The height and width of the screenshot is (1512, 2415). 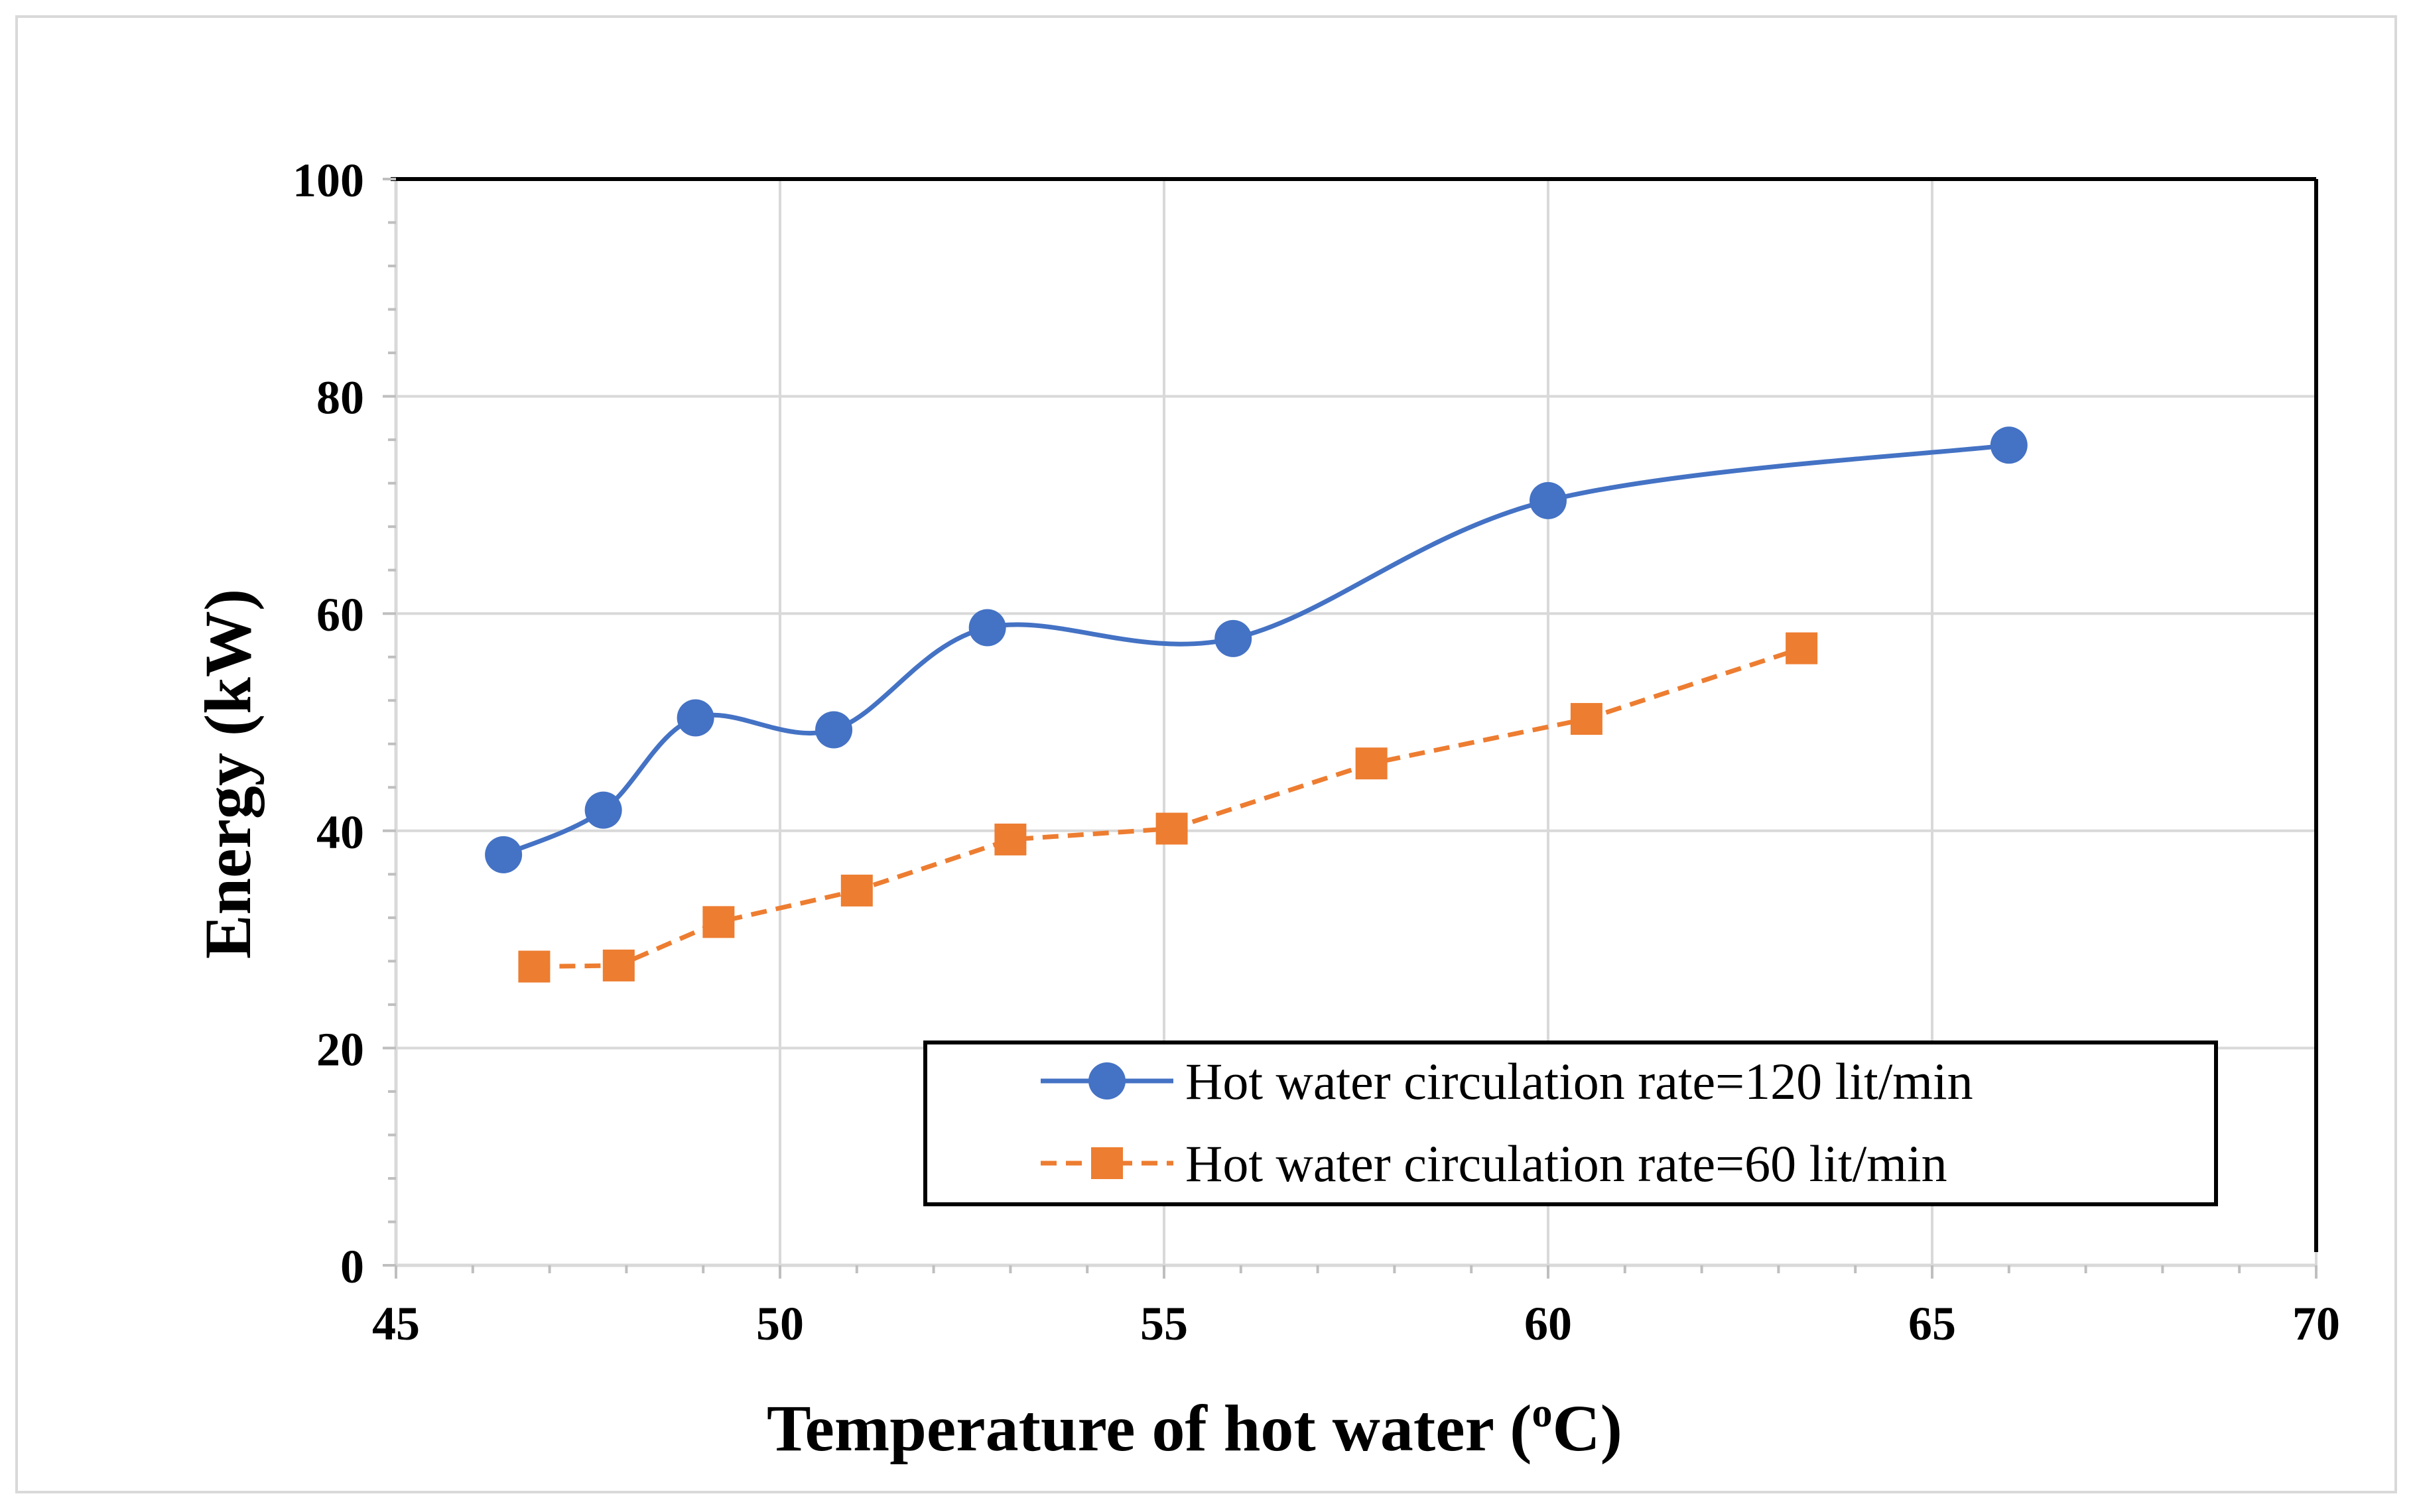 I want to click on x-axis-title: Temperature of hot water (oC), so click(x=1194, y=1428).